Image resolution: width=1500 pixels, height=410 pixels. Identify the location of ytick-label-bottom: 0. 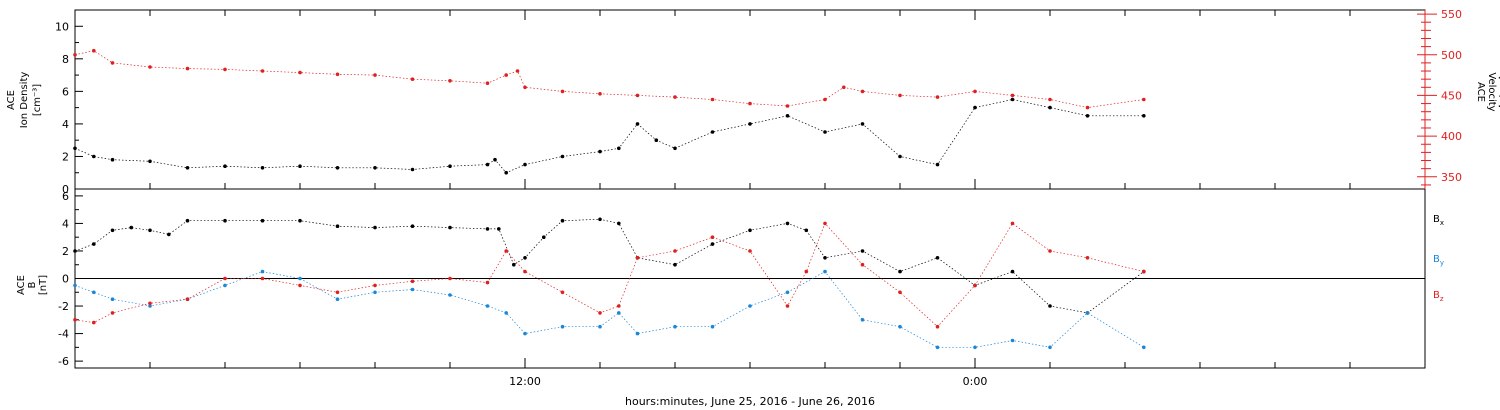
(65, 279).